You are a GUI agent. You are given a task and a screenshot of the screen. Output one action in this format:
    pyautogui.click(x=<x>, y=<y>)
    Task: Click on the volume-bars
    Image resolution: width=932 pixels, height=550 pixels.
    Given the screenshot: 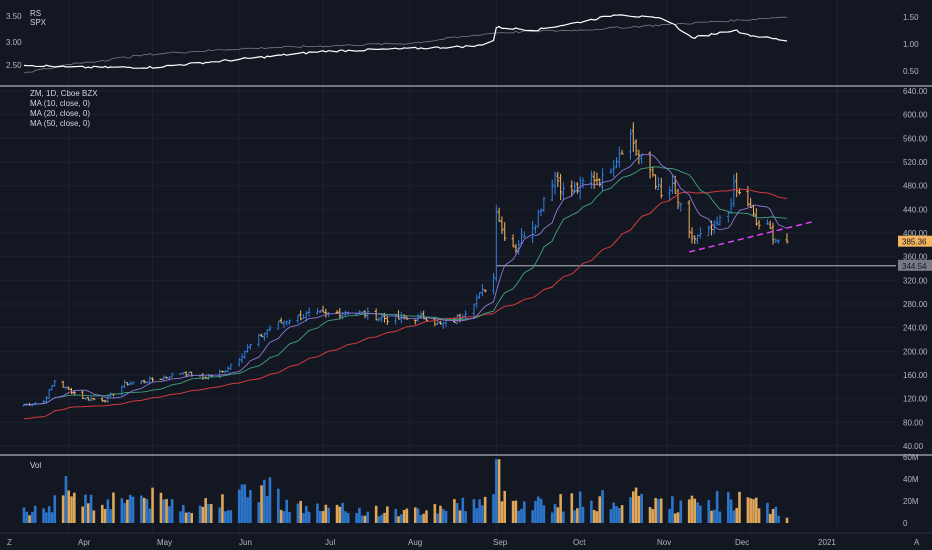 What is the action you would take?
    pyautogui.click(x=405, y=491)
    